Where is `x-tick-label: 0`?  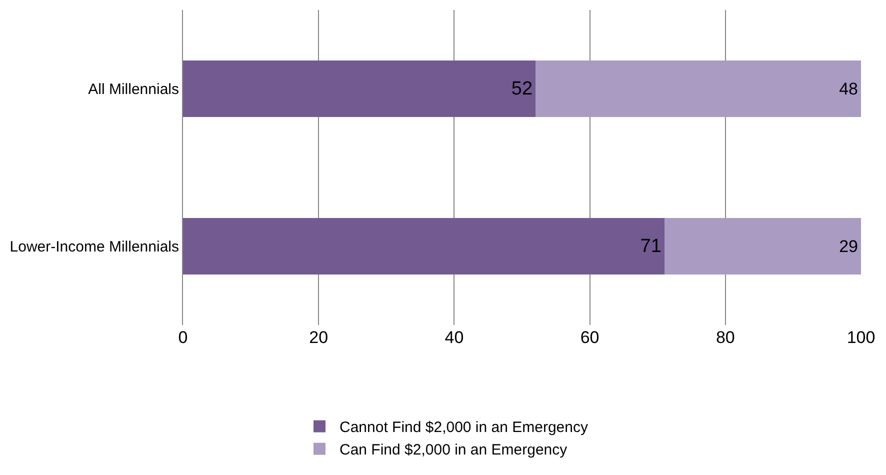 x-tick-label: 0 is located at coordinates (183, 337).